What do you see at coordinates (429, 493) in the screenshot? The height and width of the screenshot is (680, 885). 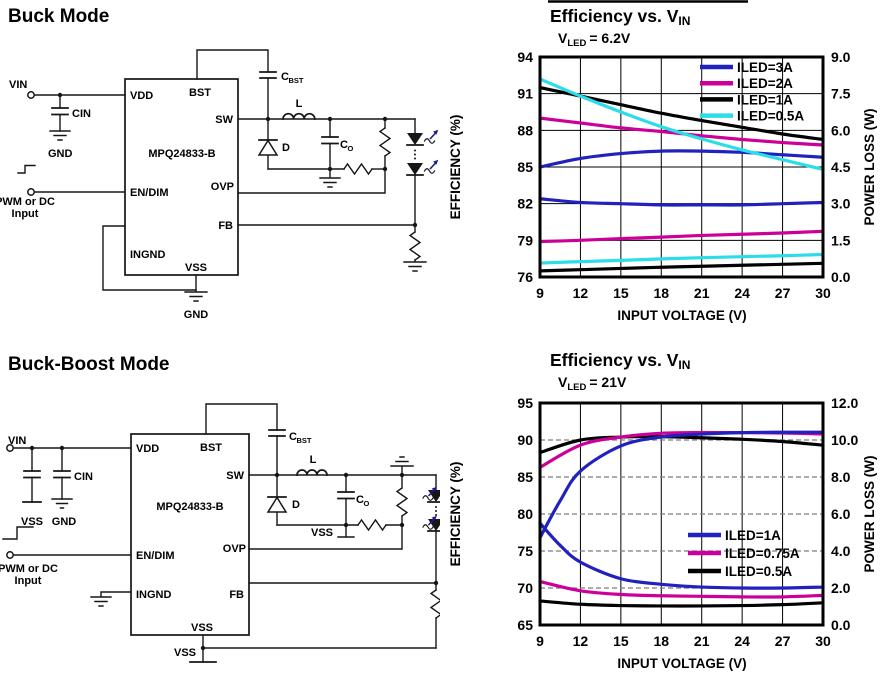 I see `bb-led1-light-arrow-icon` at bounding box center [429, 493].